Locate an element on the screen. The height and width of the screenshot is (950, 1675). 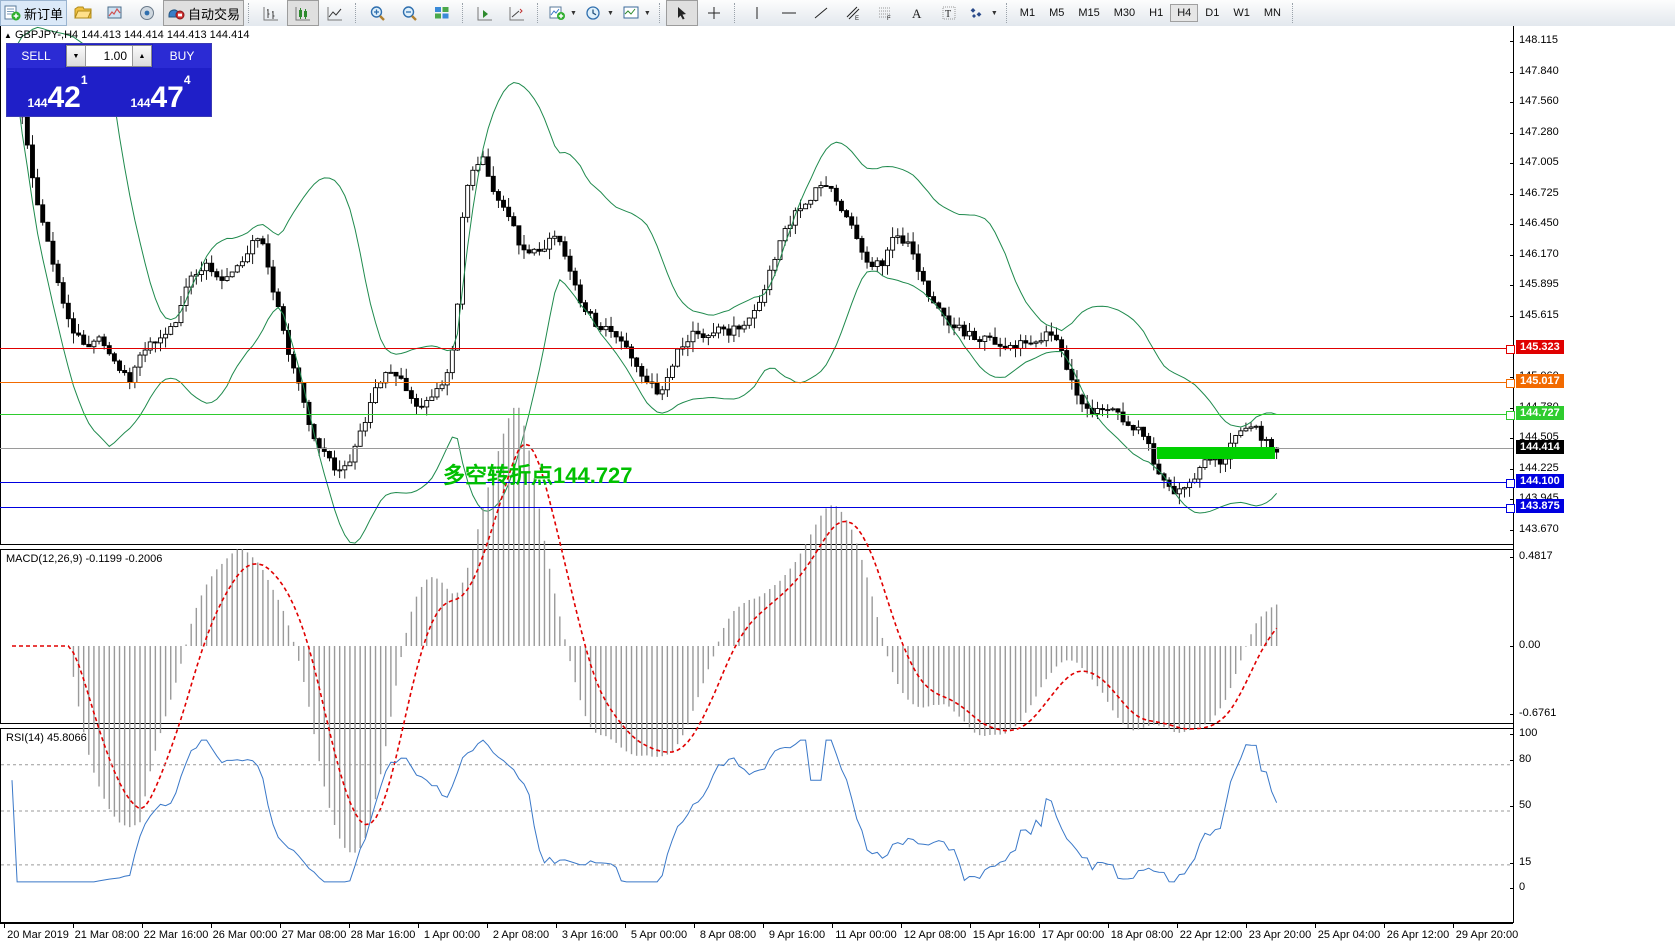
one-click-trading-panel: SELL ▼ 1.00 ▲ BUY 144 42 1 144 47 4 is located at coordinates (109, 80).